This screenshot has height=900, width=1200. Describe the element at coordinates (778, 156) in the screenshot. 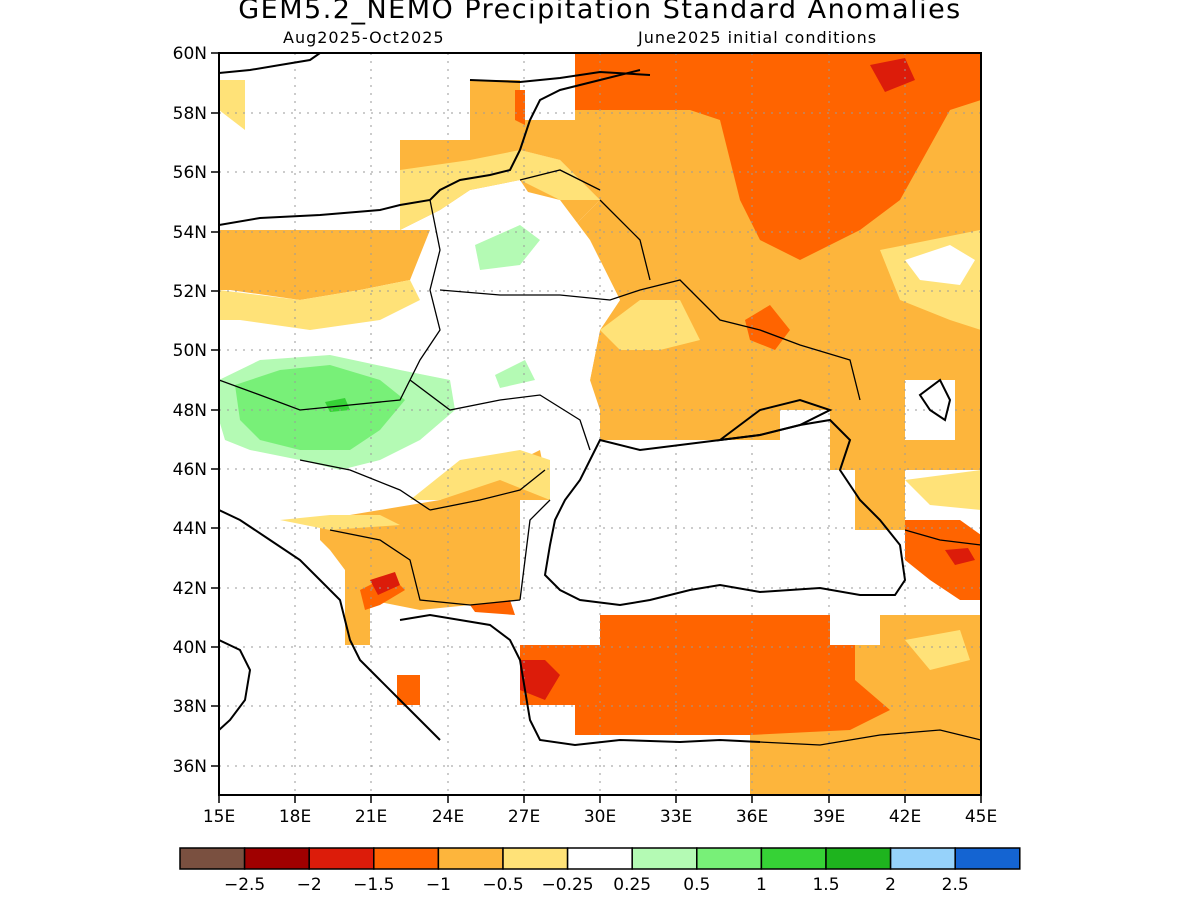

I see `anomaly-region-russia` at that location.